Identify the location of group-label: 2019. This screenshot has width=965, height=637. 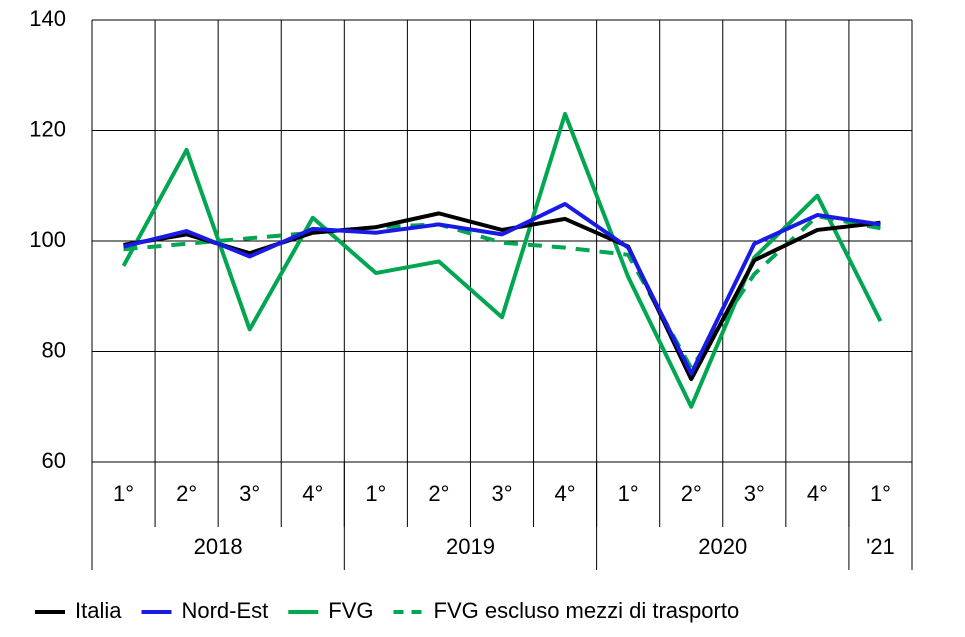
(470, 546).